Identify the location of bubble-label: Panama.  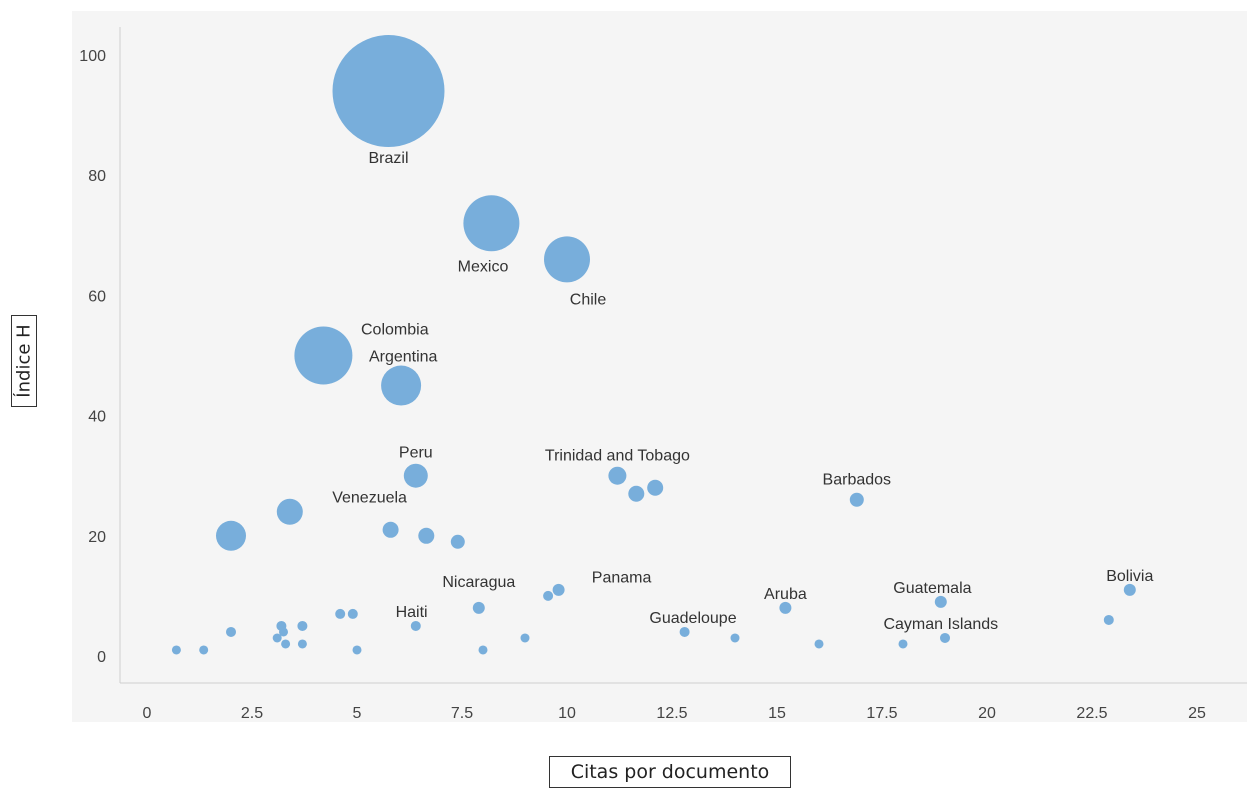
(622, 578).